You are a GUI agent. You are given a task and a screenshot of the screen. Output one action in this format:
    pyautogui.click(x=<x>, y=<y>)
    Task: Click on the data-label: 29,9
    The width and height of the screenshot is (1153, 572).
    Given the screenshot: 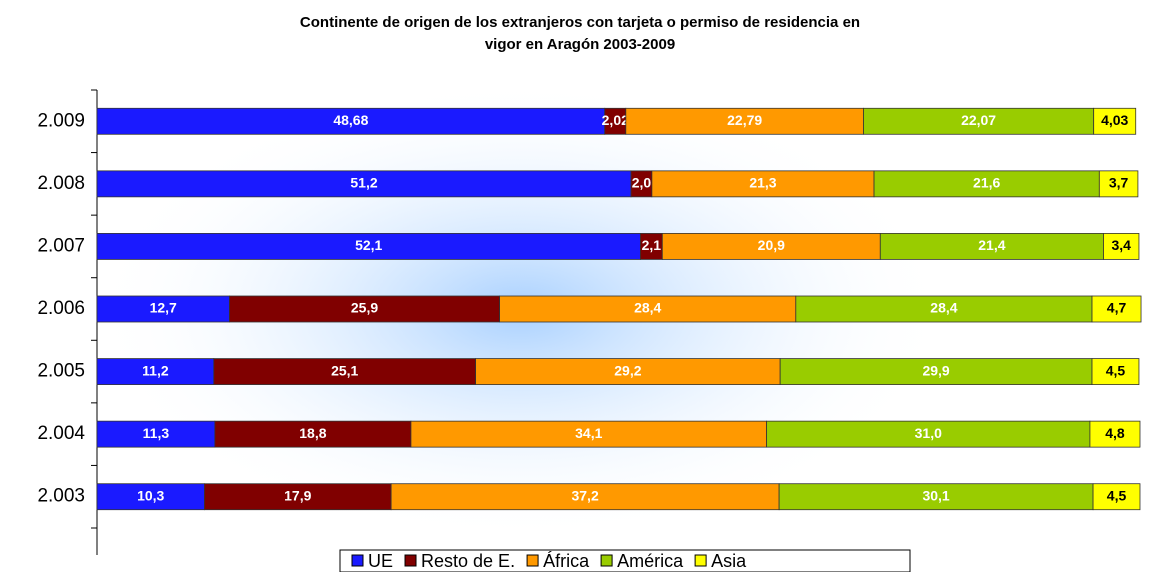 What is the action you would take?
    pyautogui.click(x=935, y=370)
    